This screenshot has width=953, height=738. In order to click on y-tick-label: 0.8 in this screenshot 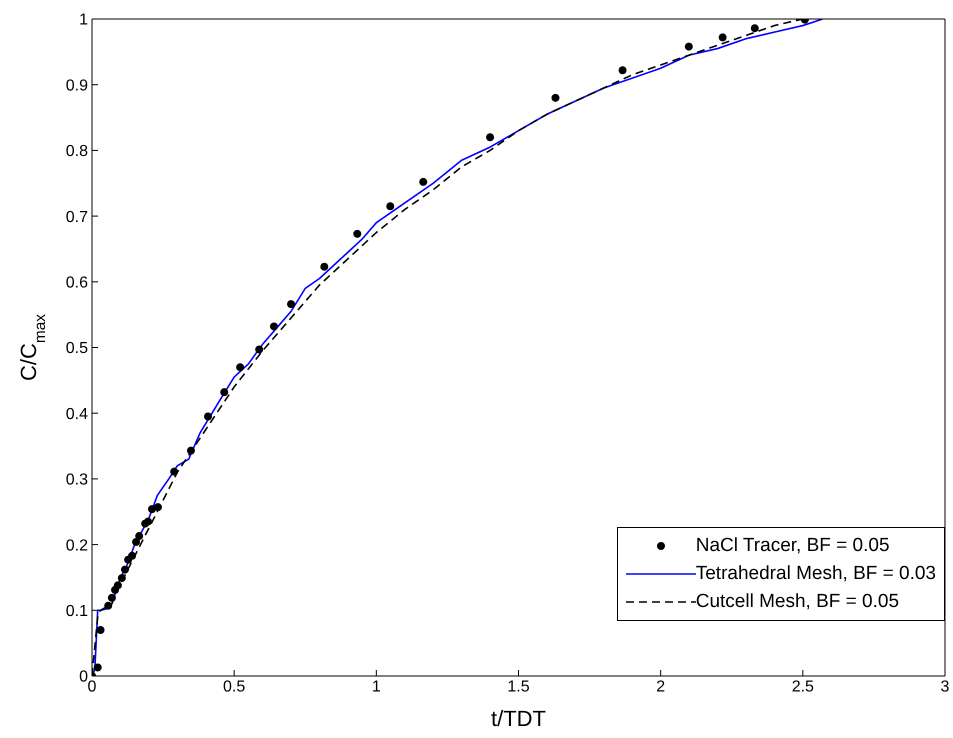, I will do `click(77, 151)`.